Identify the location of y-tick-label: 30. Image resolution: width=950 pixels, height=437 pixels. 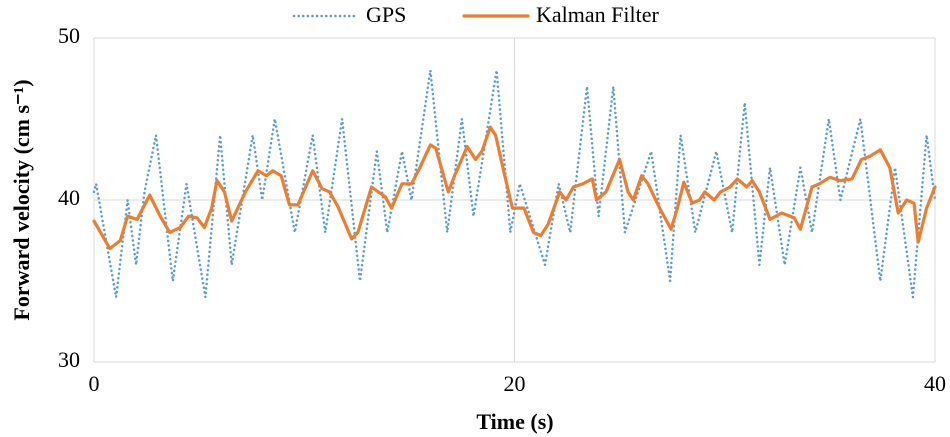
(69, 359).